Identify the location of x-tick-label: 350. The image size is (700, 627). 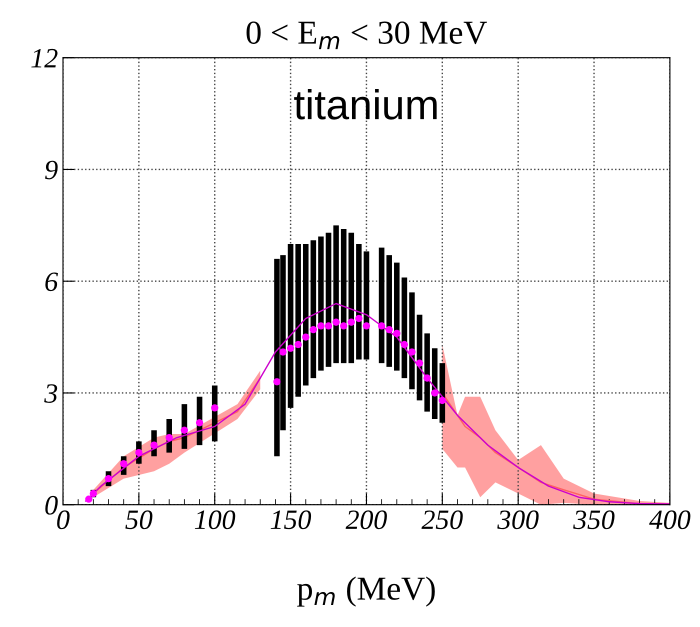
(594, 520).